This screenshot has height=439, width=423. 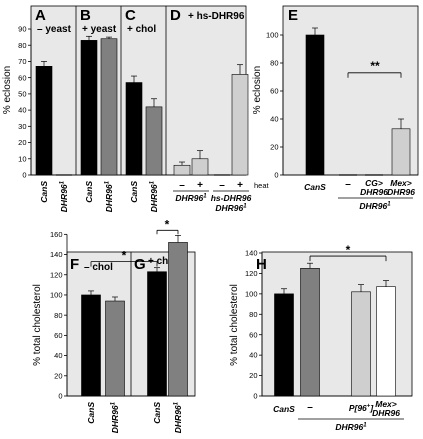 I want to click on panel-label-b: B, so click(x=85, y=15).